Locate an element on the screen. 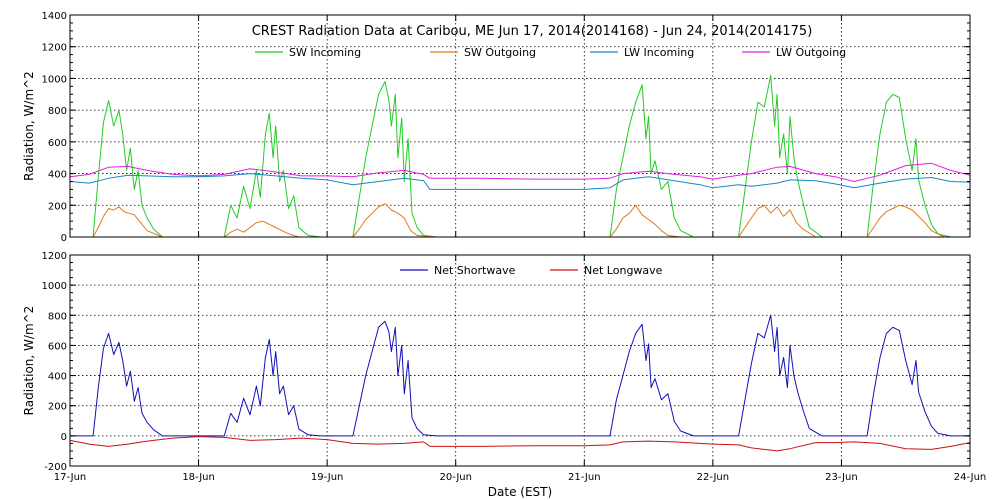 This screenshot has height=500, width=1000. y-tick-label: -200 is located at coordinates (55, 467).